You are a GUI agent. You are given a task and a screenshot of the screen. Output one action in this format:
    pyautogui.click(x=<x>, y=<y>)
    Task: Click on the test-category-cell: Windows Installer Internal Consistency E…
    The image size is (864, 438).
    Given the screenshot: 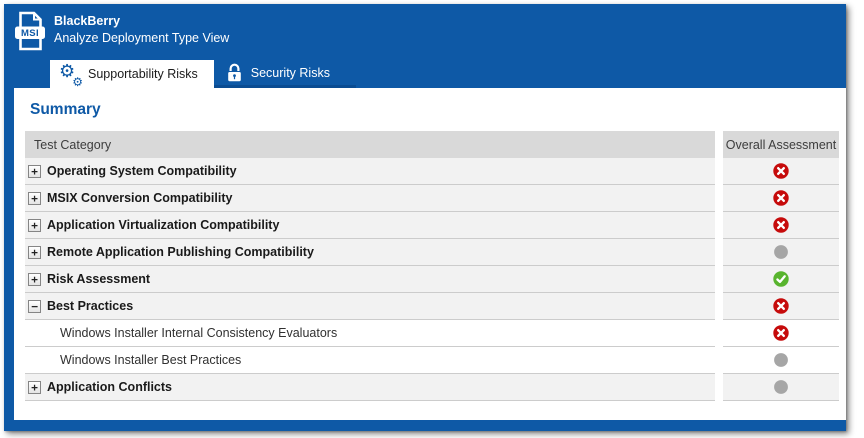 What is the action you would take?
    pyautogui.click(x=370, y=333)
    